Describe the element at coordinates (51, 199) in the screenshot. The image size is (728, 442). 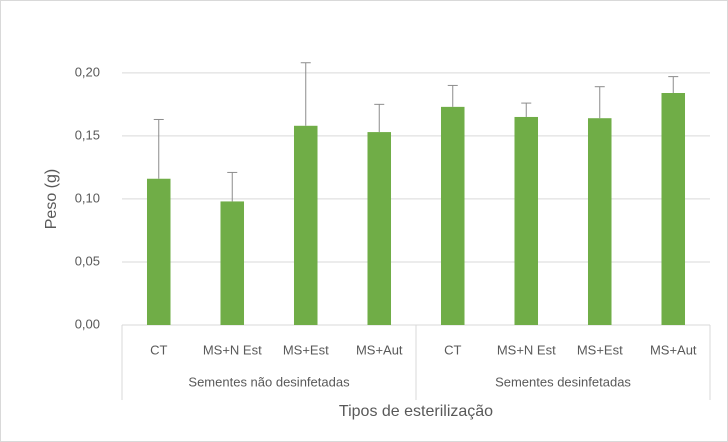
I see `y-axis-title: Peso (g)` at that location.